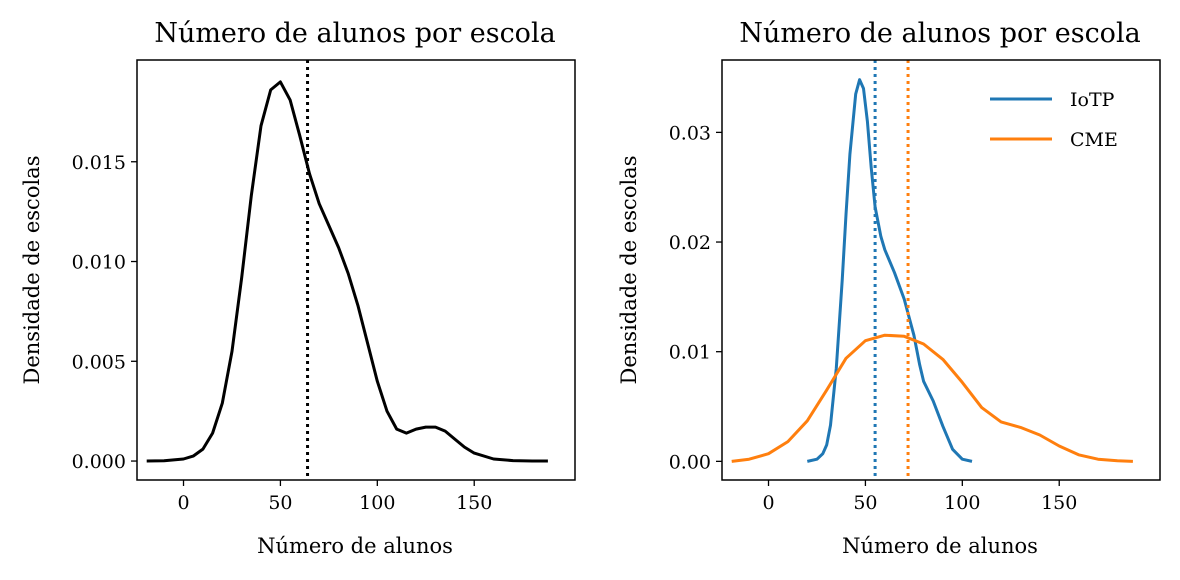 This screenshot has height=580, width=1180. What do you see at coordinates (889, 270) in the screenshot?
I see `series-line-iotp` at bounding box center [889, 270].